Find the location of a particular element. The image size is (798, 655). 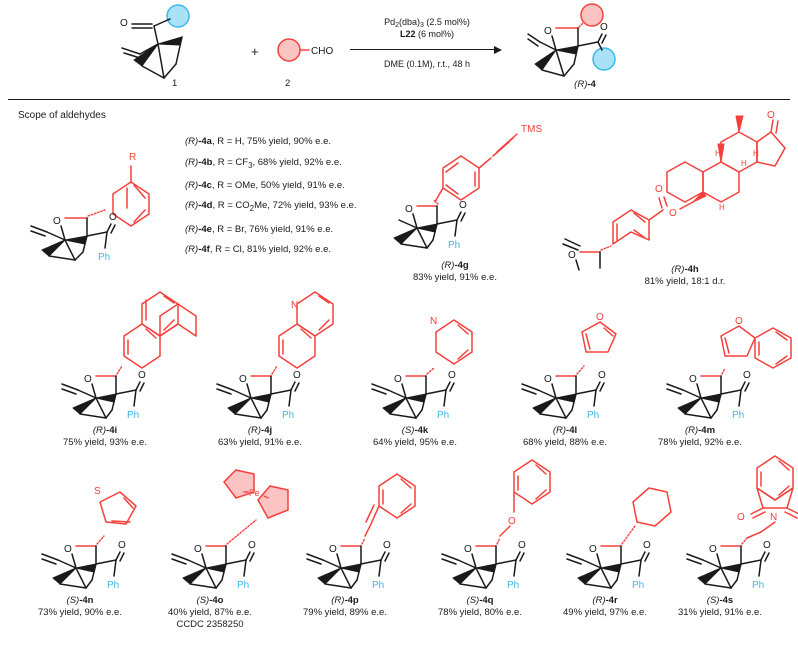

product-card-4j: N O O Ph (R)-4j 63% yield, 91% e.e is located at coordinates (270, 370).